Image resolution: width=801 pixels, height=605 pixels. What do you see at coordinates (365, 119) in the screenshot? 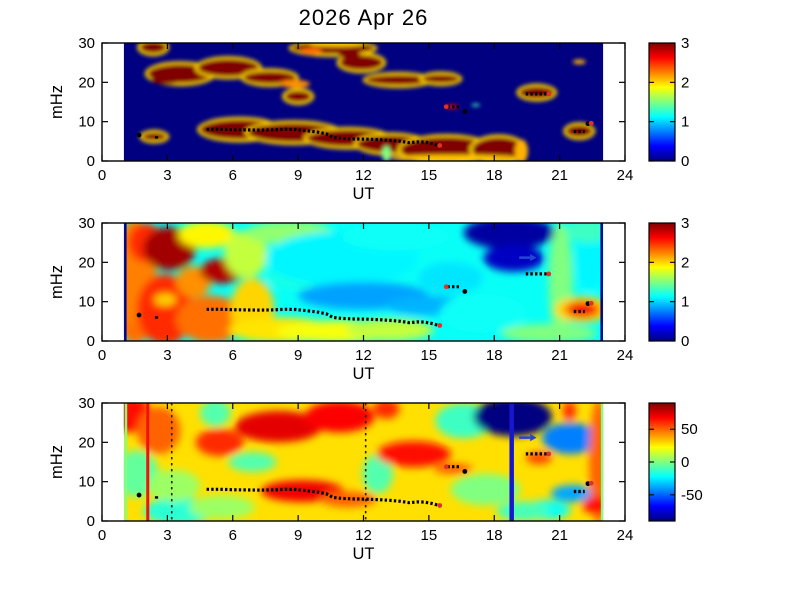
I see `panel-1-trace-overlay` at bounding box center [365, 119].